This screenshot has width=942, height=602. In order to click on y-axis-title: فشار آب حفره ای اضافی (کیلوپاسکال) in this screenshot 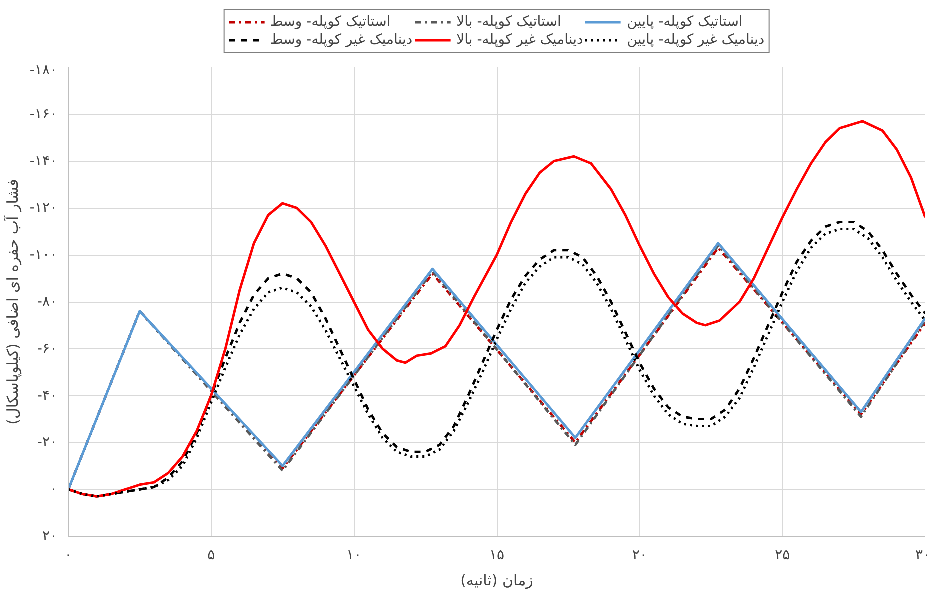, I will do `click(12, 302)`.